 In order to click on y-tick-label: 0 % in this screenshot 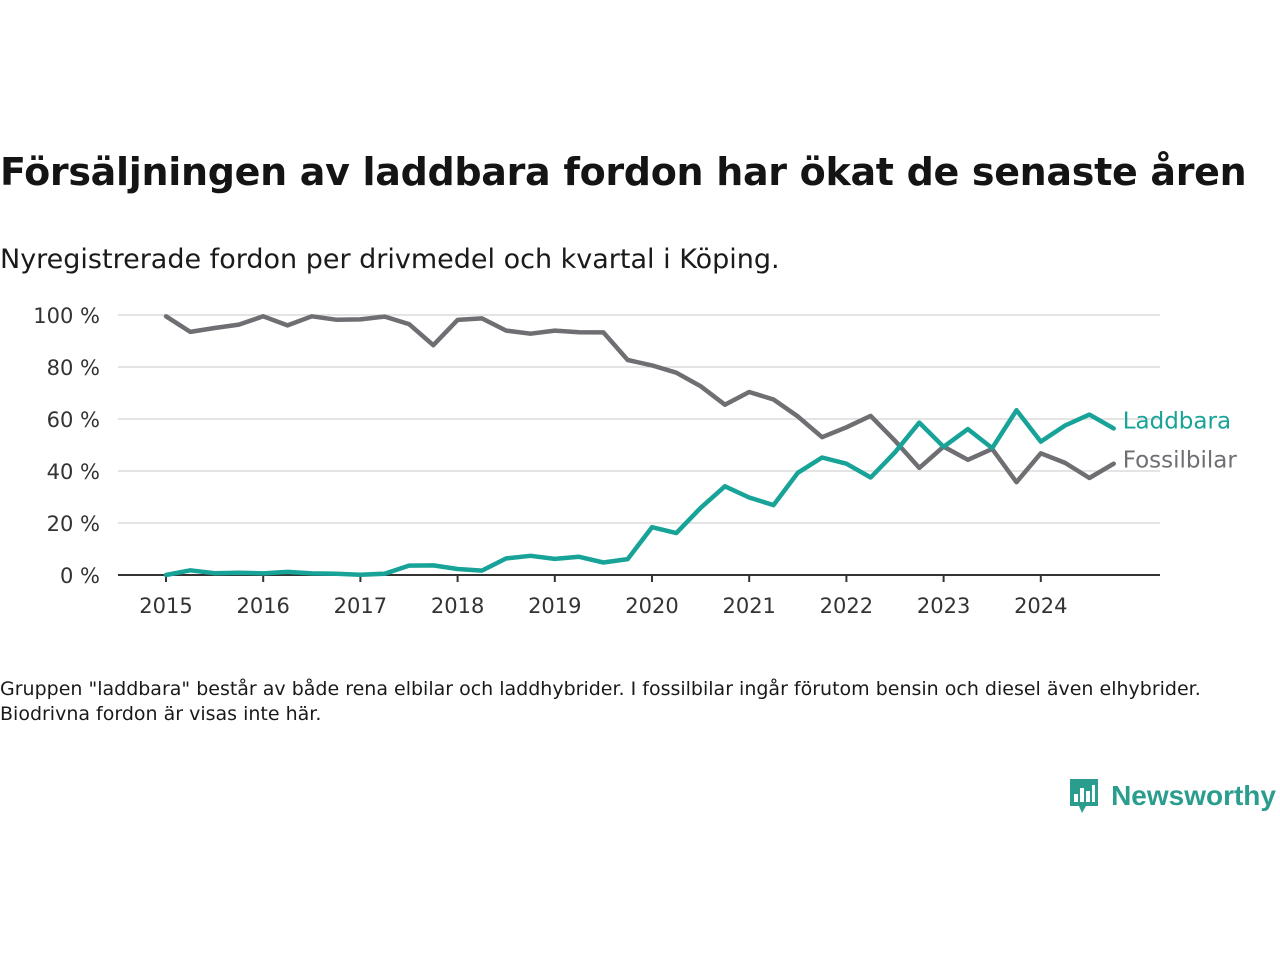, I will do `click(80, 576)`.